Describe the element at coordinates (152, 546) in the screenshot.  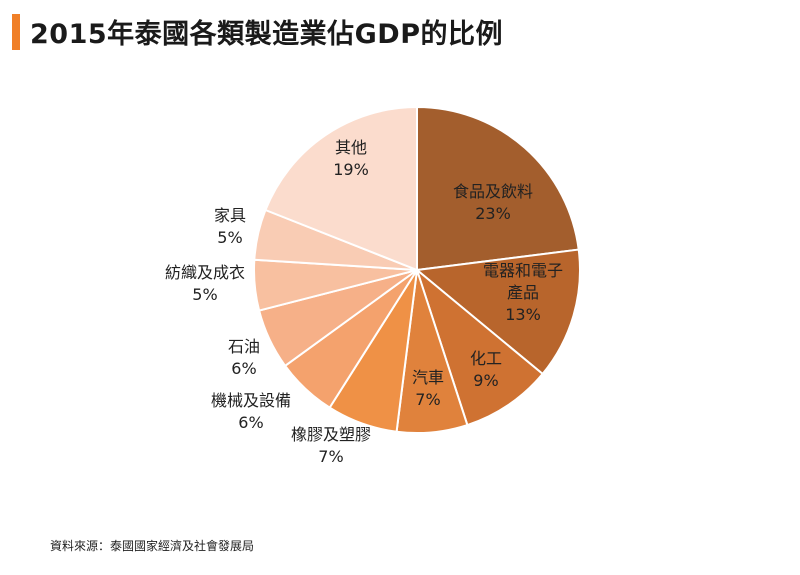
I see `source-note: 資料來源：泰國國家經濟及社會發展局` at that location.